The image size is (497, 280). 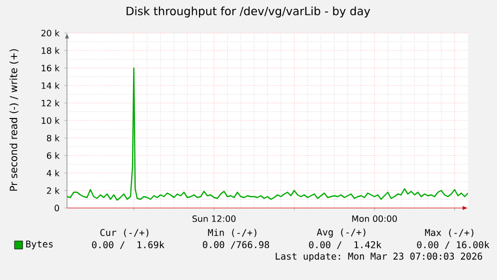 What do you see at coordinates (128, 245) in the screenshot?
I see `text: 0.00 / 1.69k` at bounding box center [128, 245].